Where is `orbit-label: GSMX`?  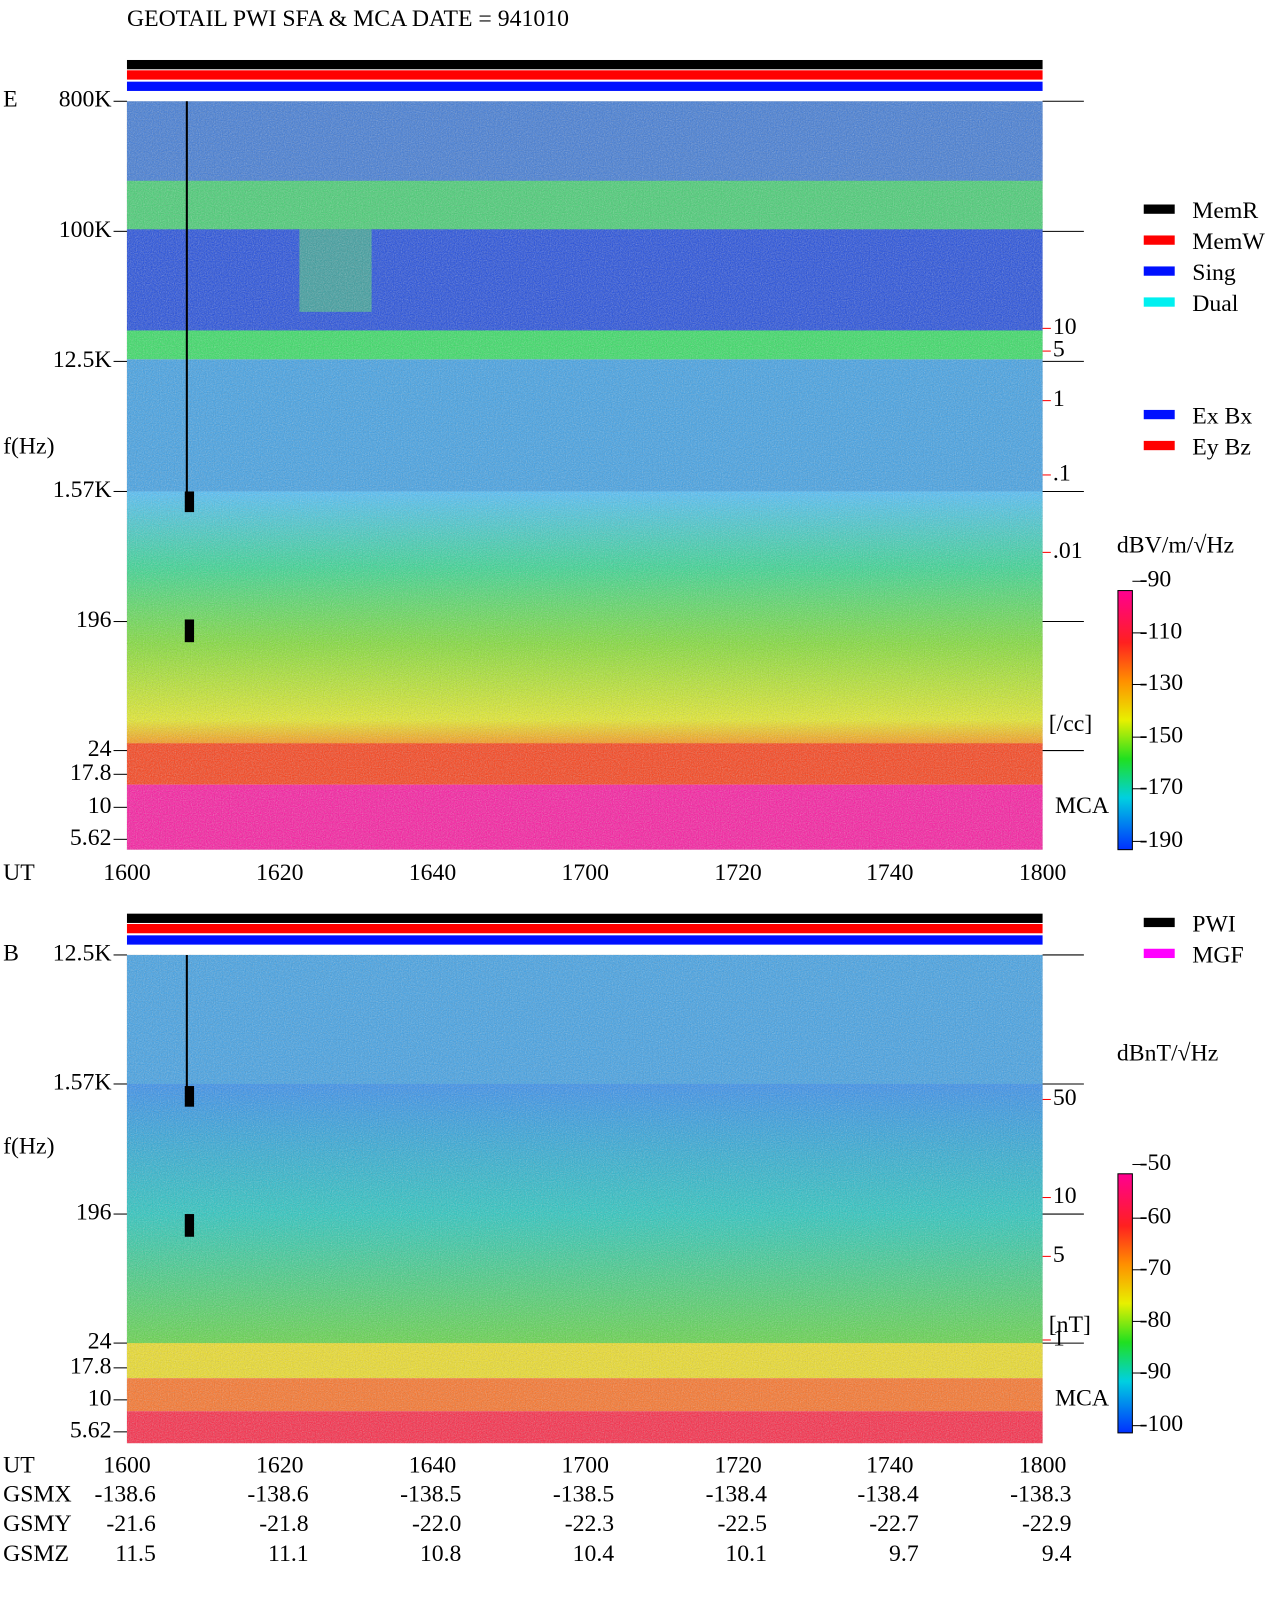 orbit-label: GSMX is located at coordinates (37, 1494).